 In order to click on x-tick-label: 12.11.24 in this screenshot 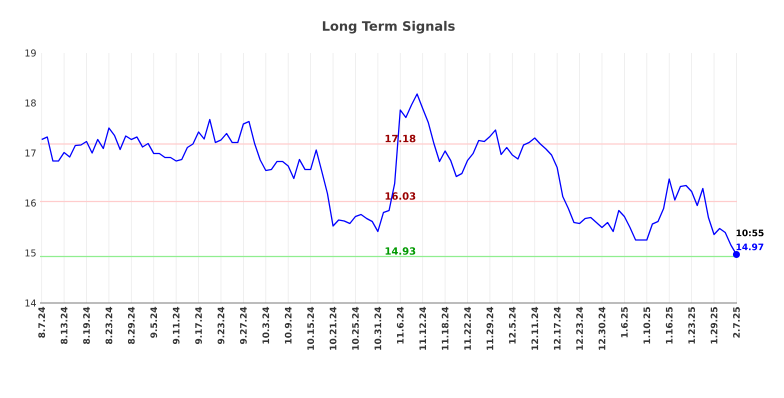, I will do `click(534, 328)`.